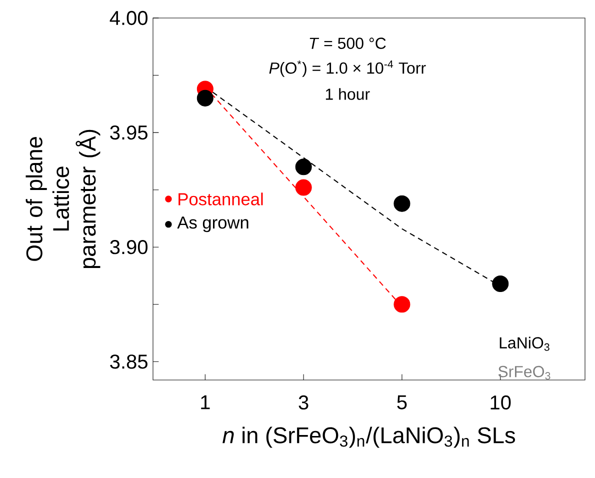  Describe the element at coordinates (129, 18) in the screenshot. I see `y-tick-label: 4.00` at that location.